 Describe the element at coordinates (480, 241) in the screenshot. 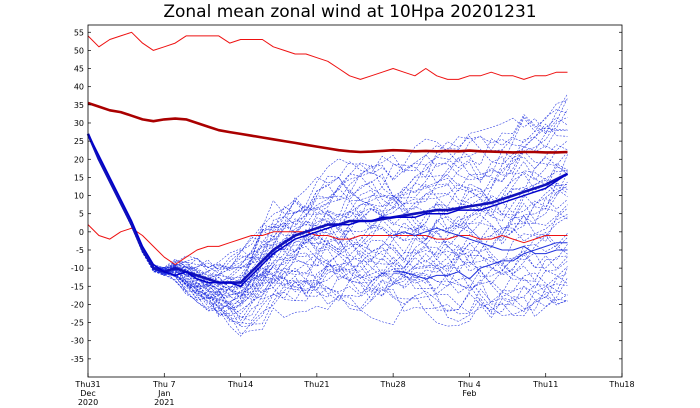

I see `series-member-low2-line` at that location.